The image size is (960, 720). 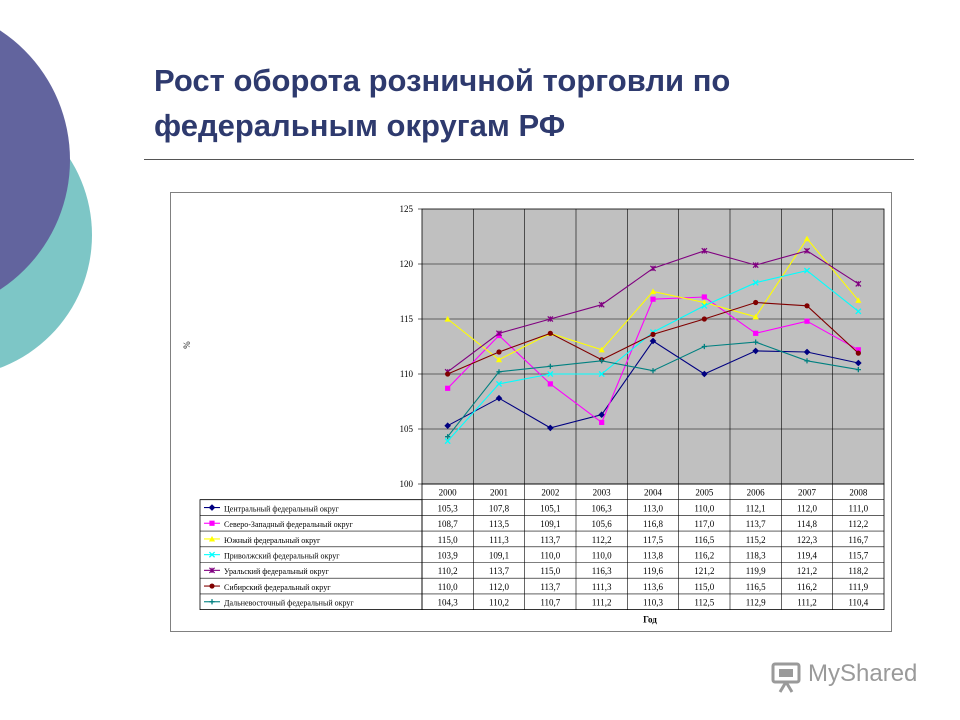 I want to click on y-tick-label: 125, so click(x=407, y=209).